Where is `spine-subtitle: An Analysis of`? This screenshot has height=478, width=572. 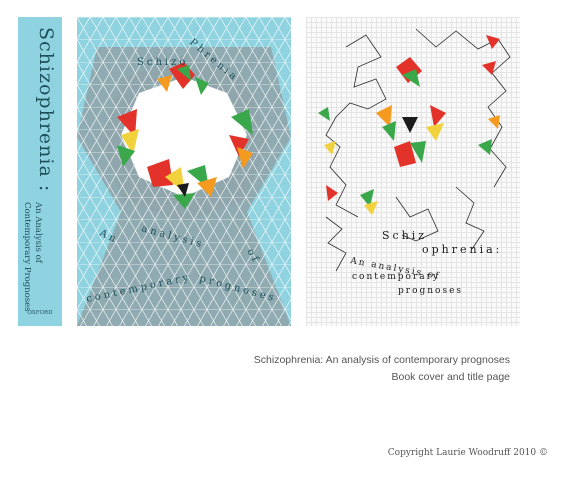 spine-subtitle: An Analysis of is located at coordinates (38, 232).